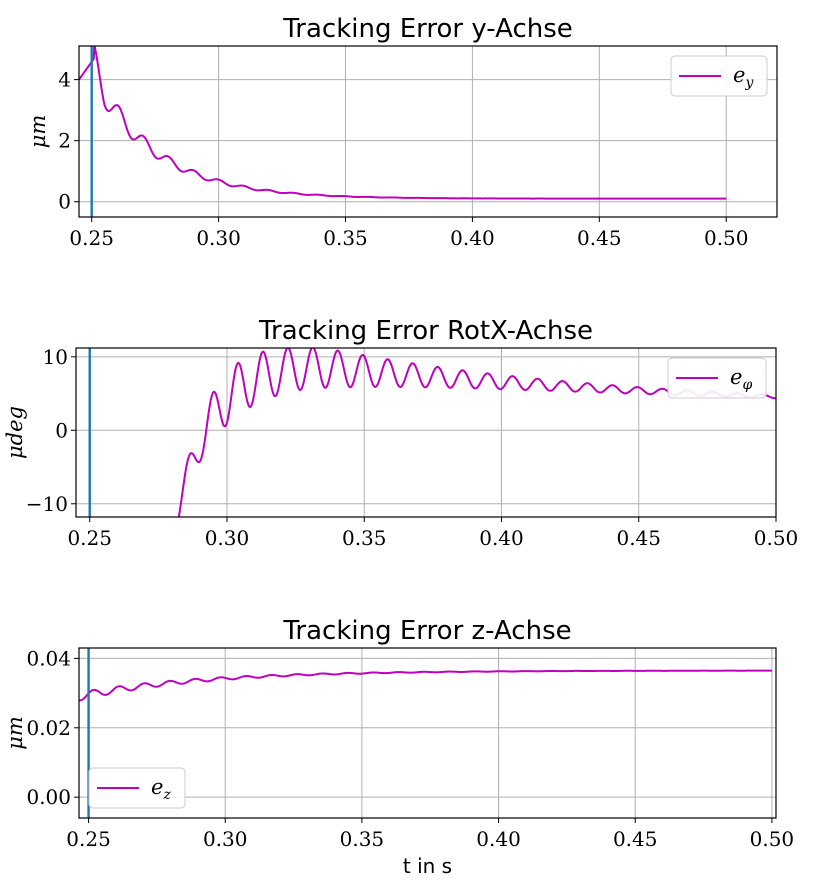 This screenshot has width=831, height=890. Describe the element at coordinates (48, 658) in the screenshot. I see `y-tick-label: 0.04` at that location.